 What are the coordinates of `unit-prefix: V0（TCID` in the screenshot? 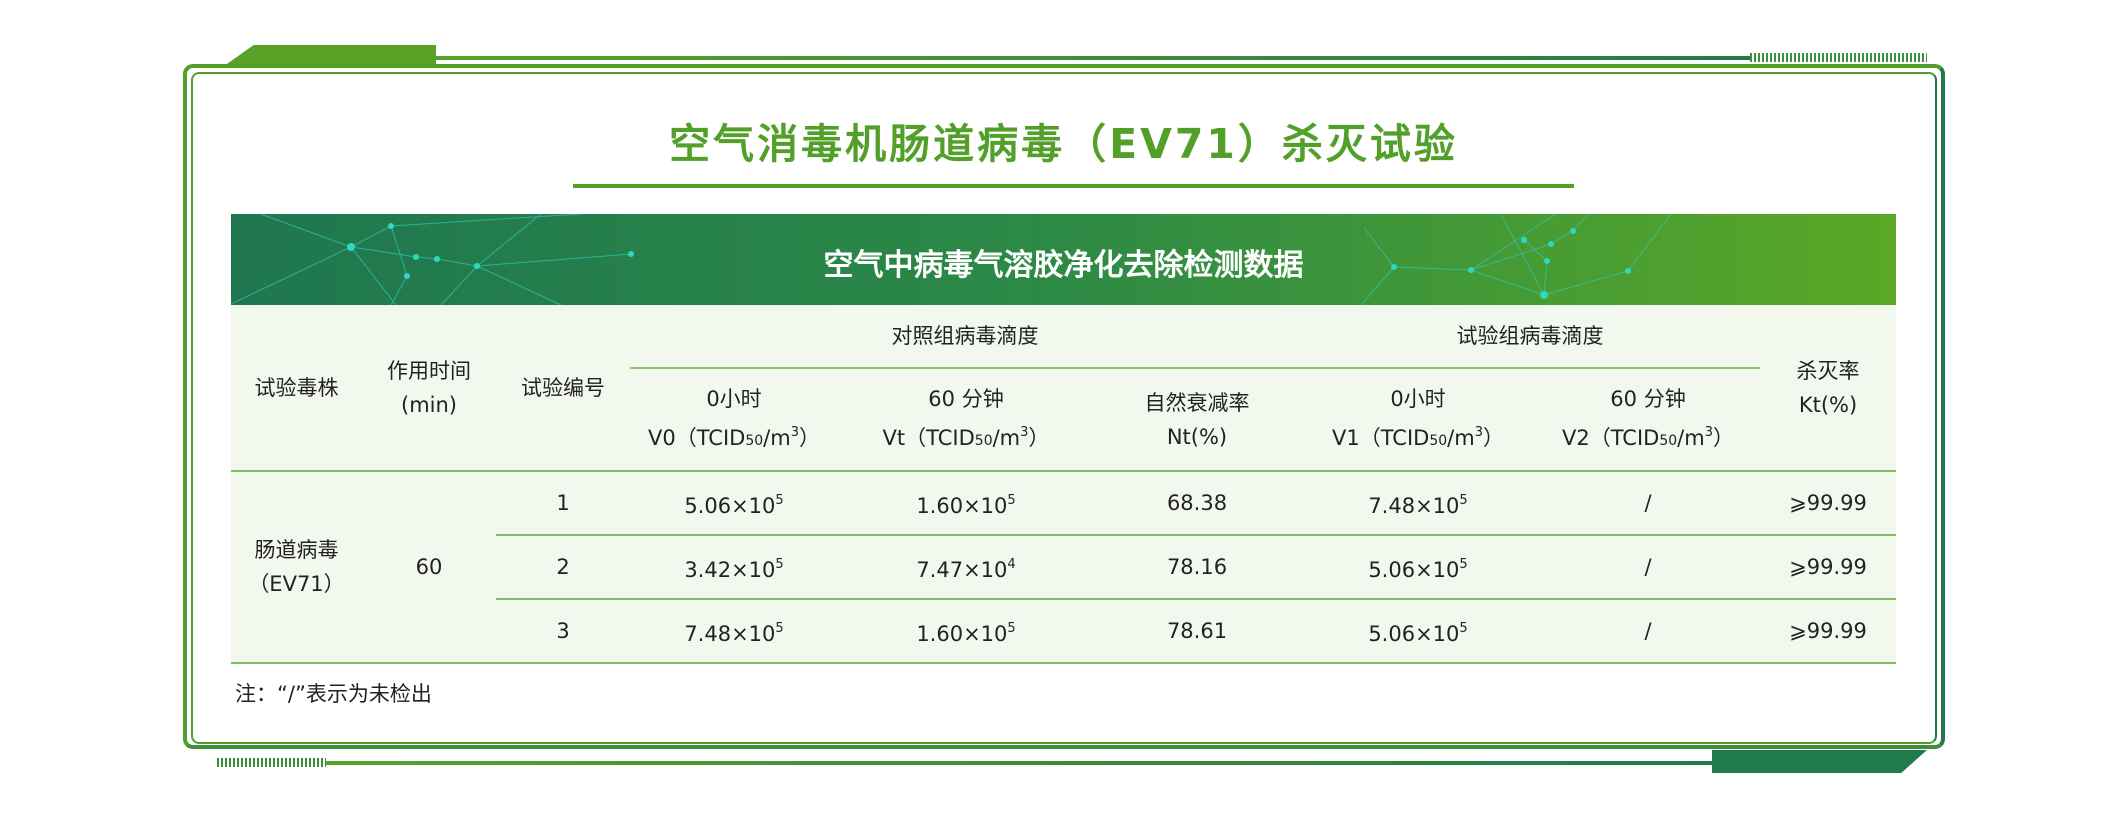 It's located at (696, 437).